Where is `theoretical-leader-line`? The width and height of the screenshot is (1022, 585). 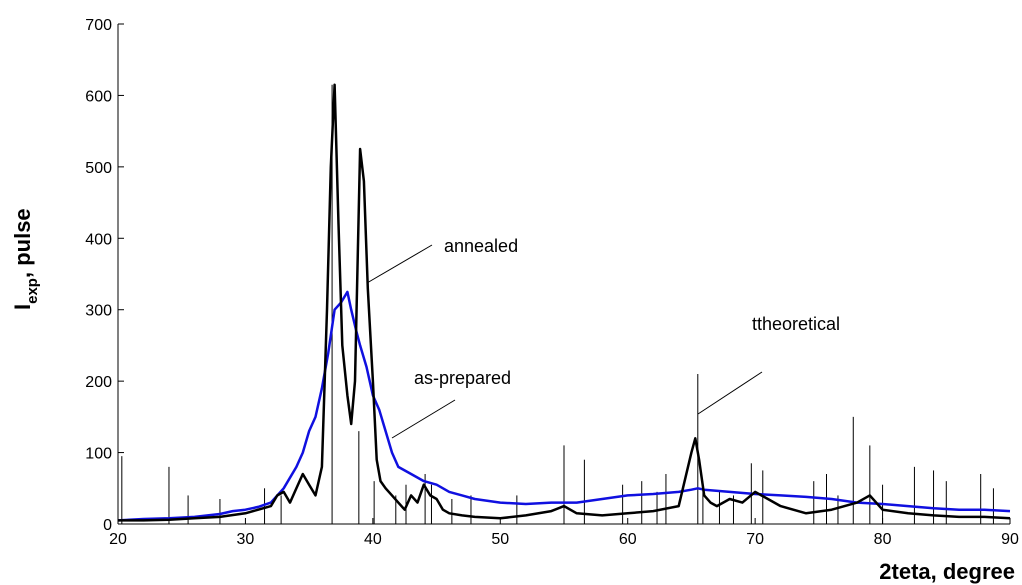
theoretical-leader-line is located at coordinates (730, 393).